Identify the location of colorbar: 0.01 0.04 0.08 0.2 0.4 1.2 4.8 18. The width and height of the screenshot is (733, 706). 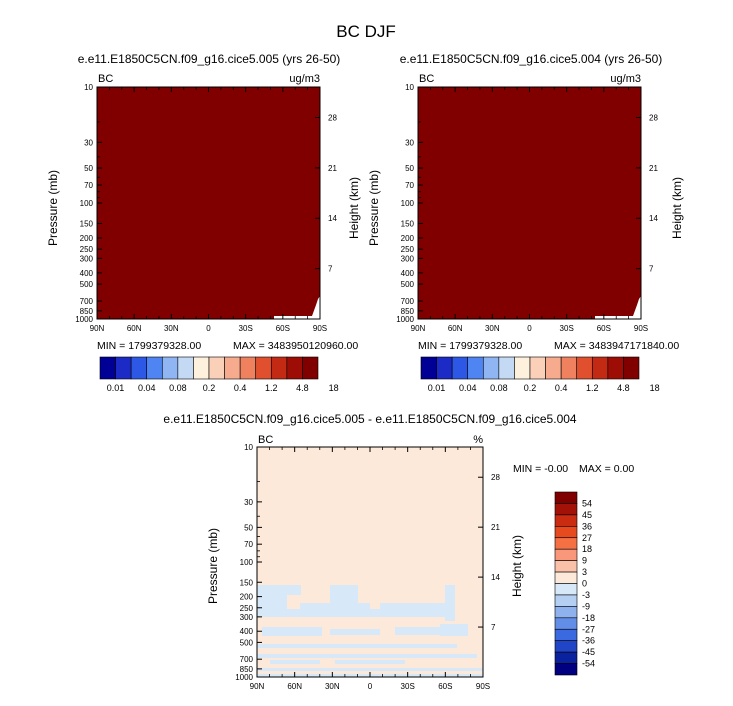
(540, 374).